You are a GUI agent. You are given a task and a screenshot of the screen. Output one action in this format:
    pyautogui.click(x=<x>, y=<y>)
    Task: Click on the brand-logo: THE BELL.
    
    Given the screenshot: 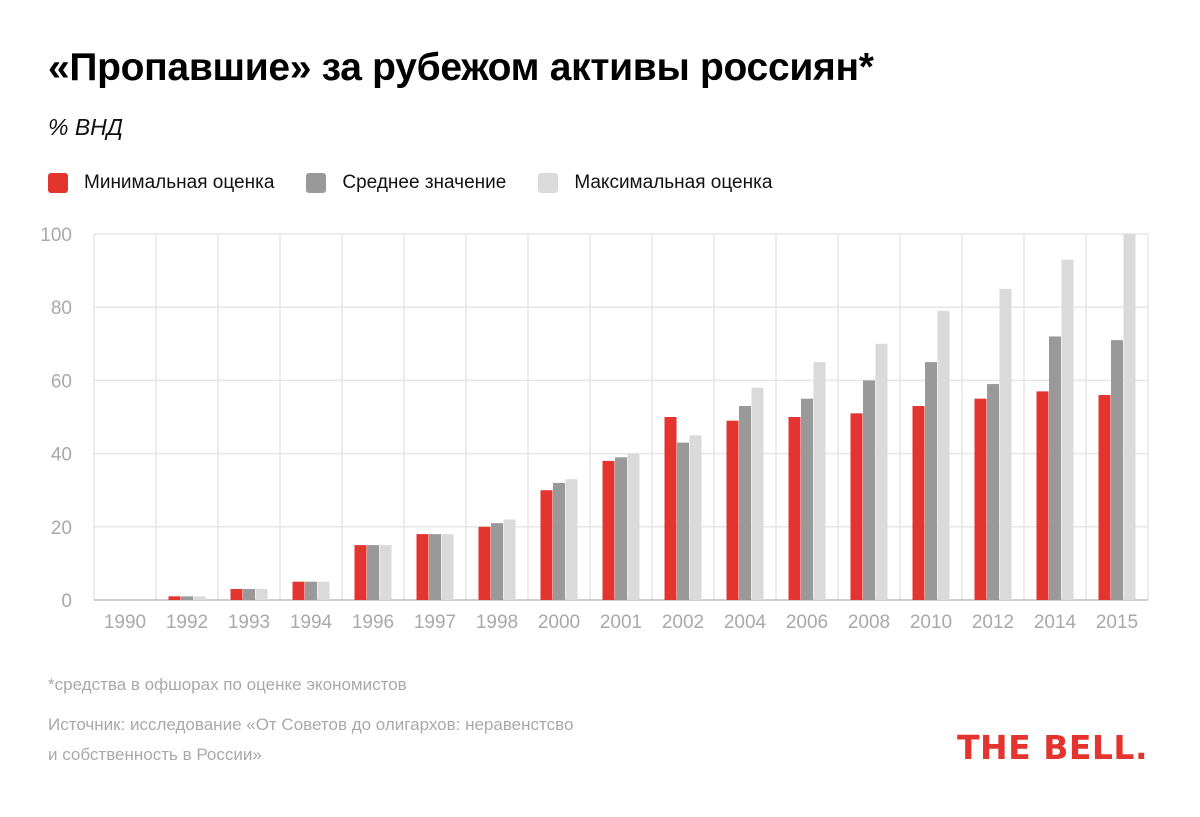 What is the action you would take?
    pyautogui.click(x=1052, y=747)
    